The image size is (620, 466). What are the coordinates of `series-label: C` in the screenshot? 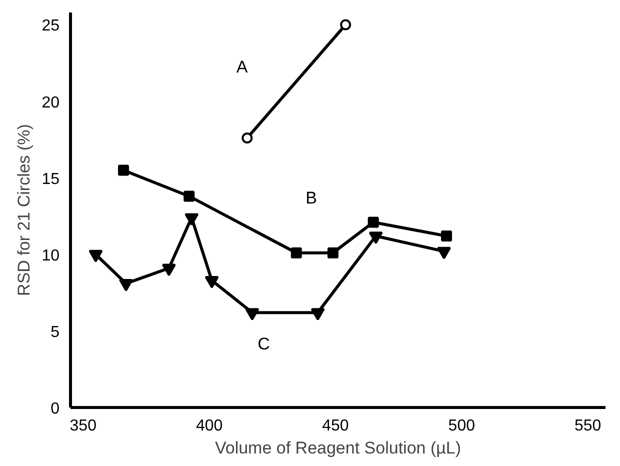 It's located at (264, 344).